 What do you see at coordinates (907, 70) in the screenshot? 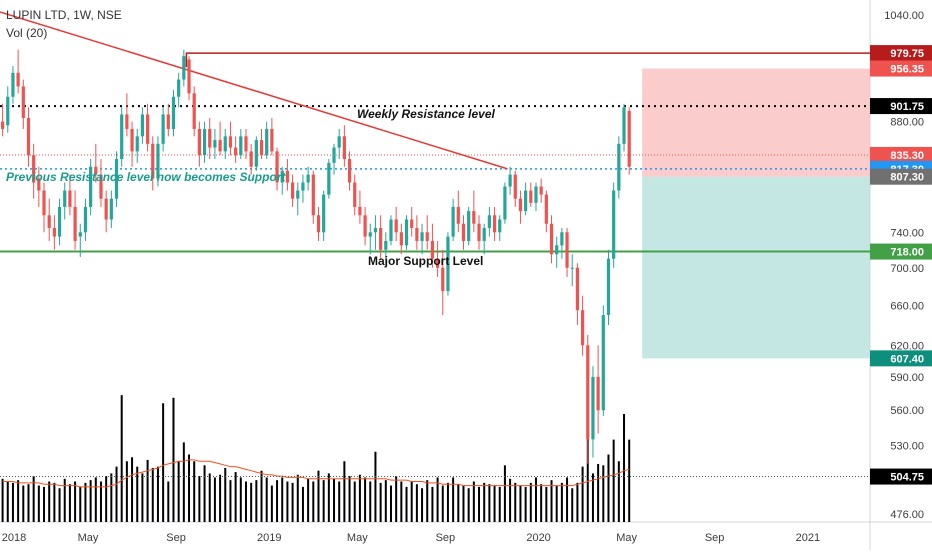
I see `price-tag-label: 956.35` at bounding box center [907, 70].